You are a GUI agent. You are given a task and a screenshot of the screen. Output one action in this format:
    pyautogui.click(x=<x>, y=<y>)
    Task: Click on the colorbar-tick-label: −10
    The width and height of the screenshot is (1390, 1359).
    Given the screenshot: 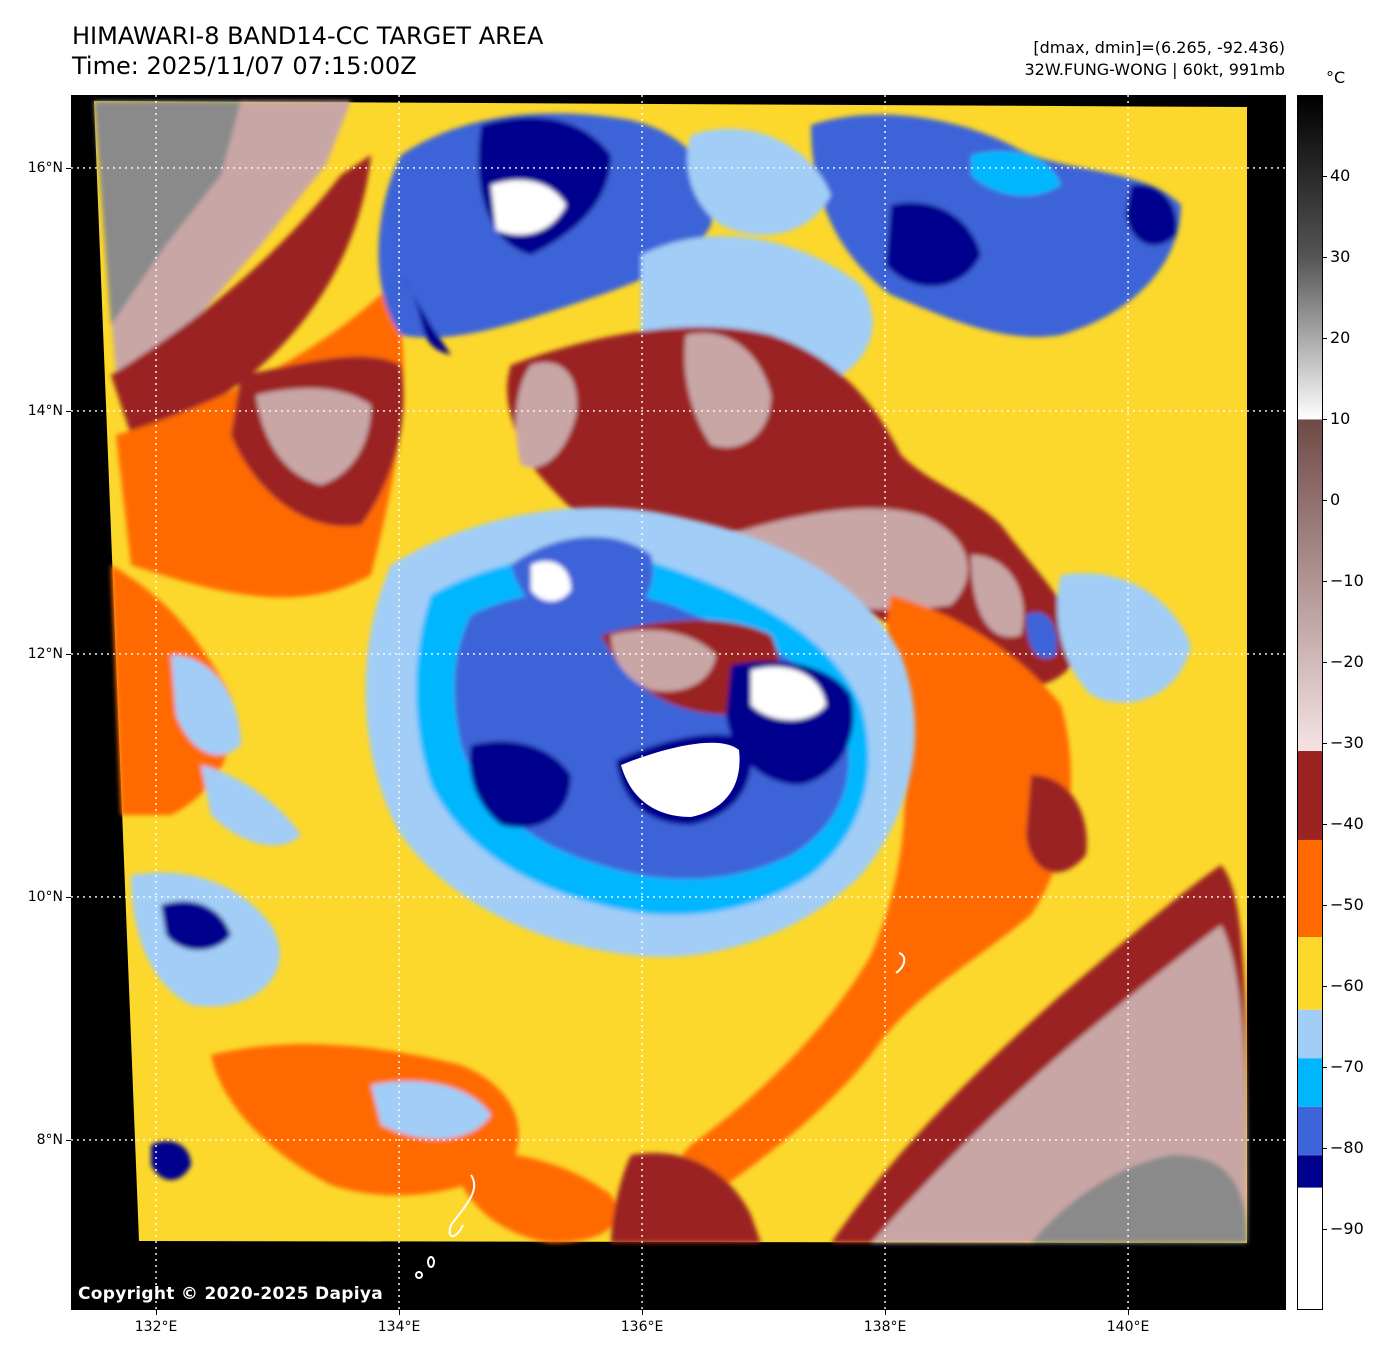 What is the action you would take?
    pyautogui.click(x=1347, y=580)
    